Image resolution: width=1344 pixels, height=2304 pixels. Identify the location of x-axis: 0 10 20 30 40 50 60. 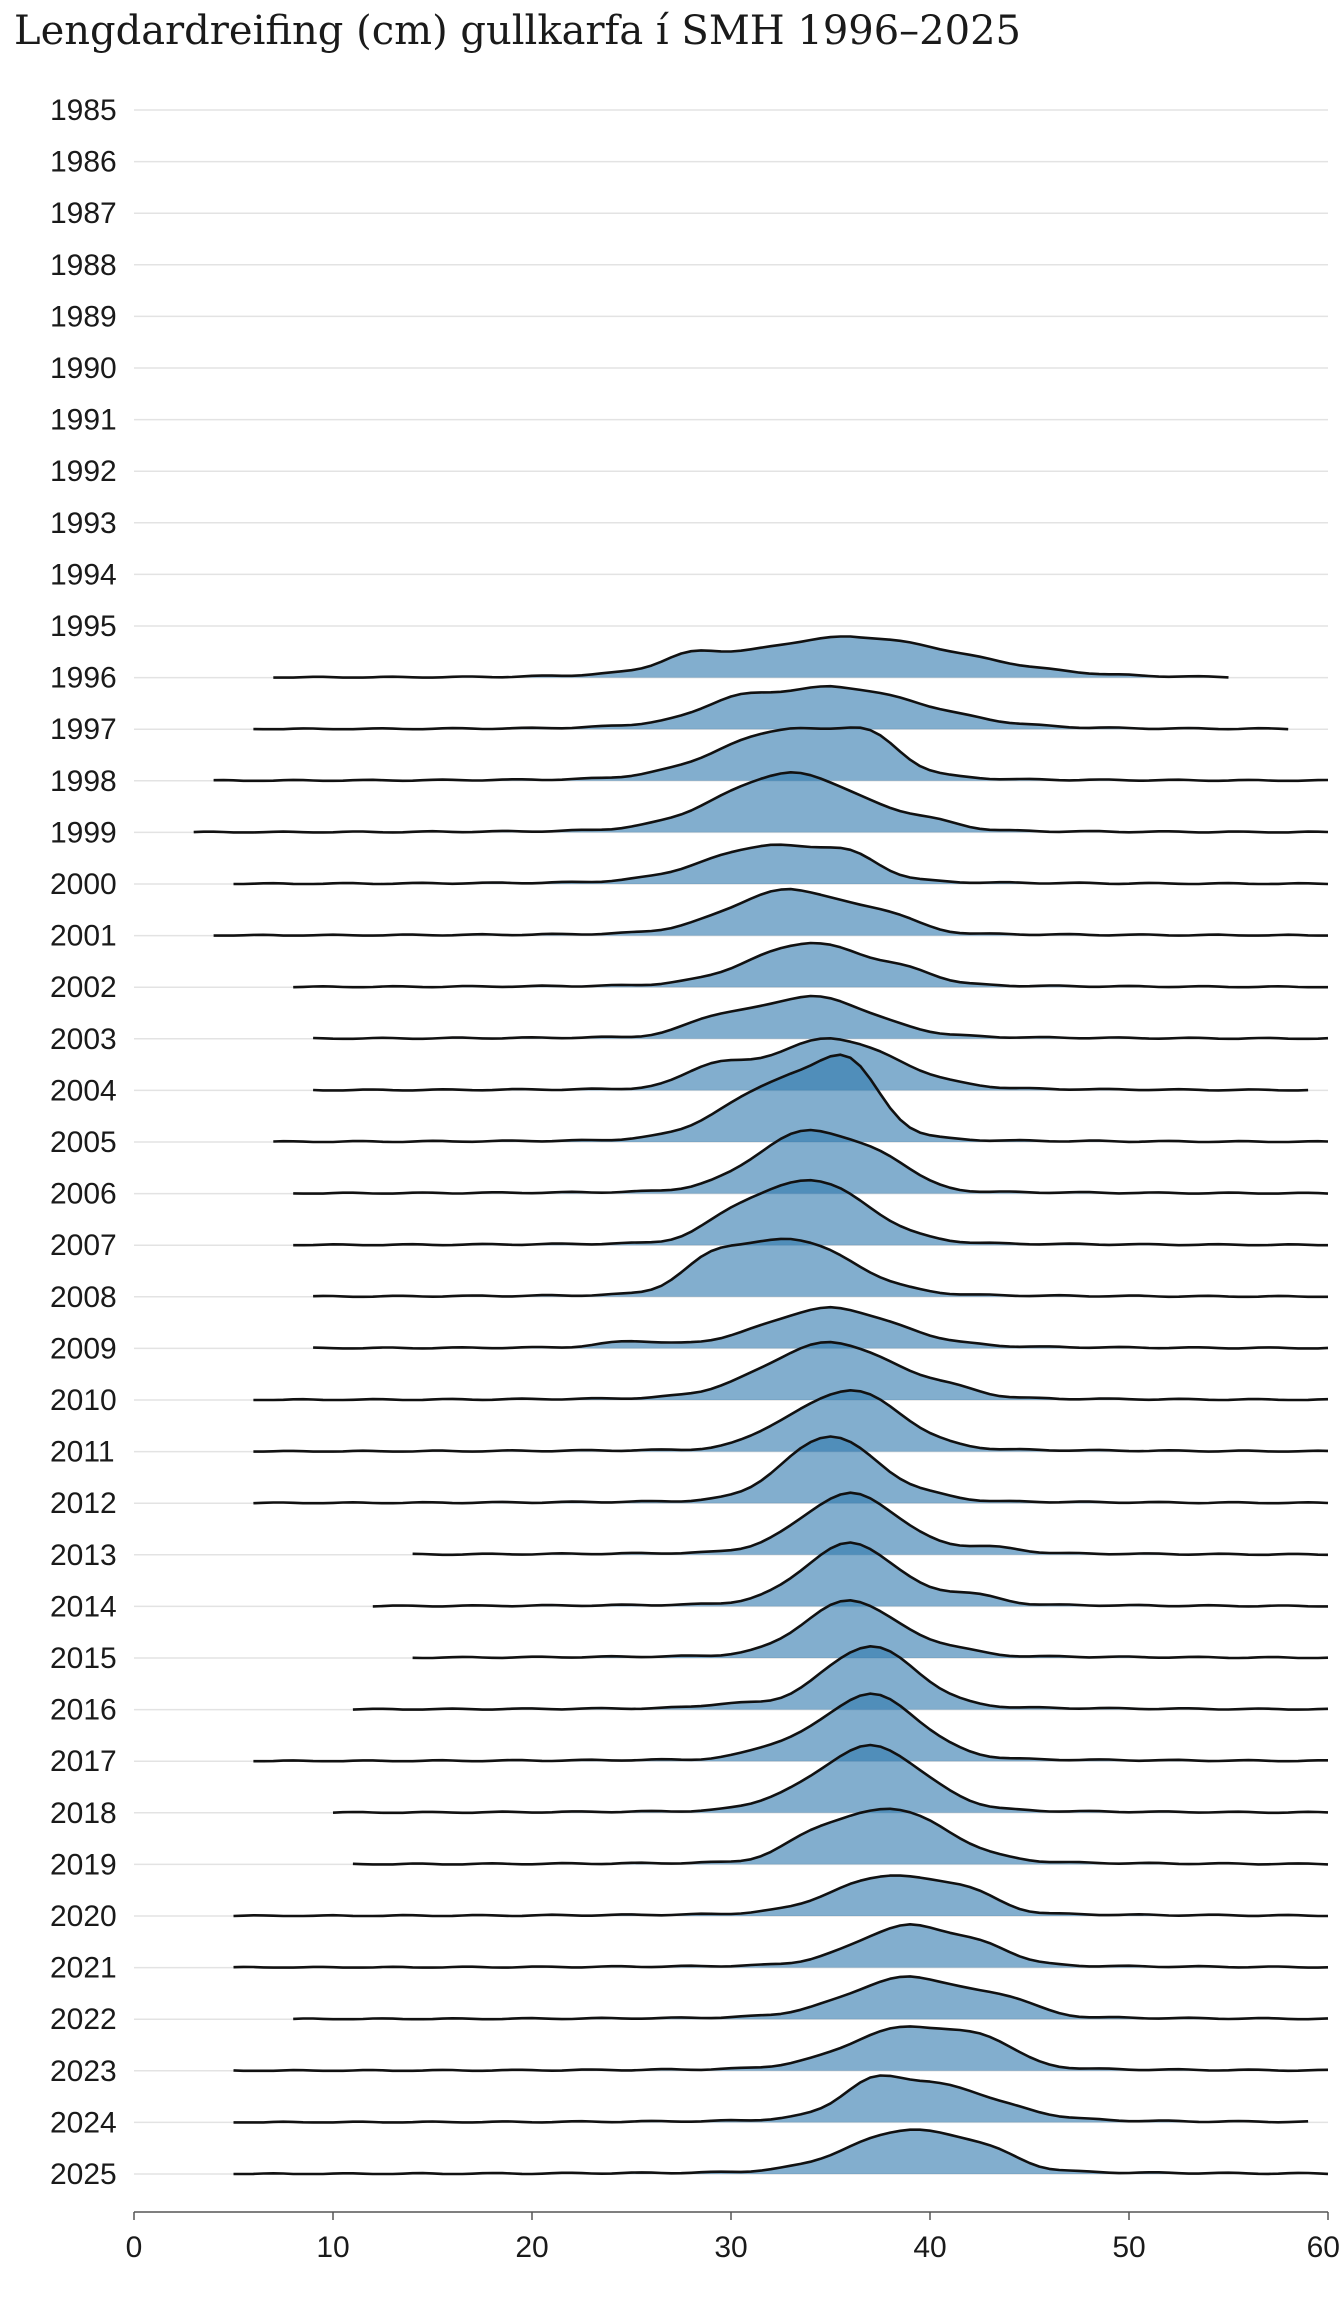
(733, 2237).